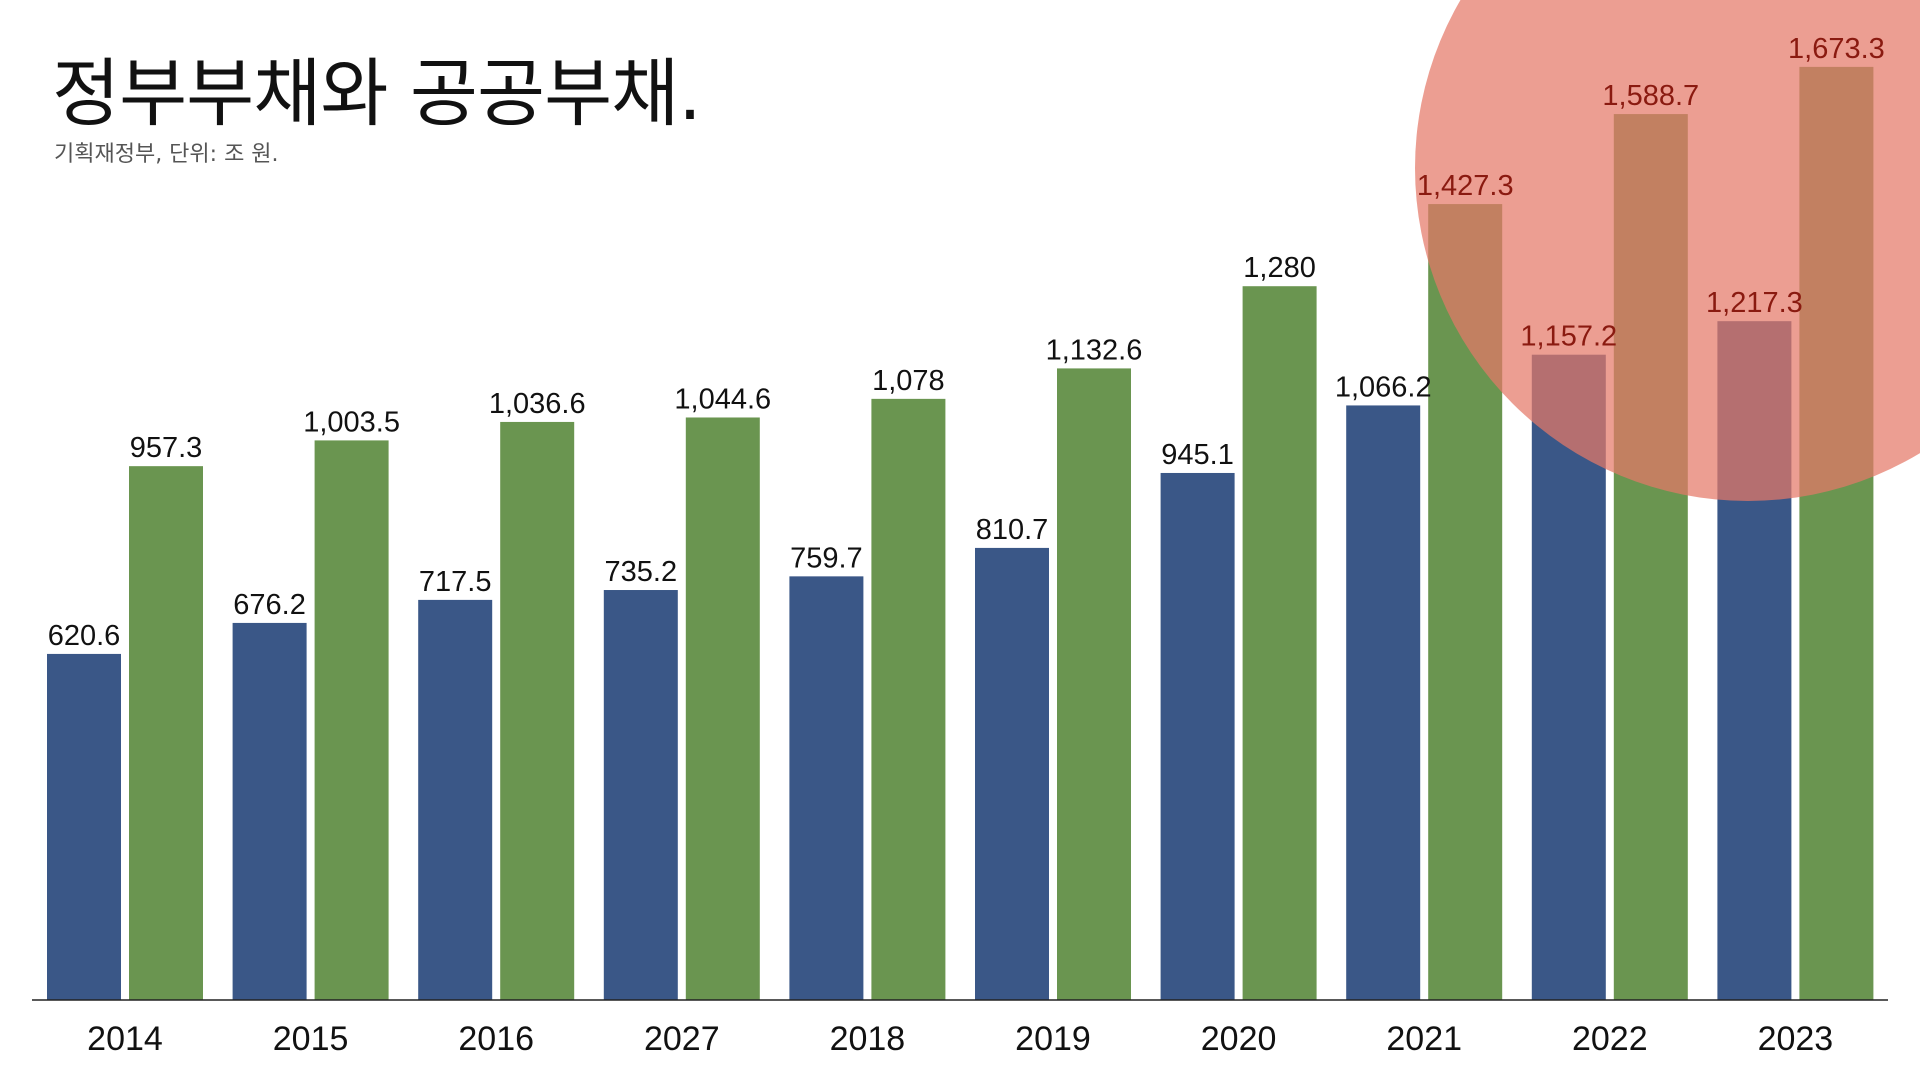  I want to click on government-debt-bar-2020, so click(1197, 736).